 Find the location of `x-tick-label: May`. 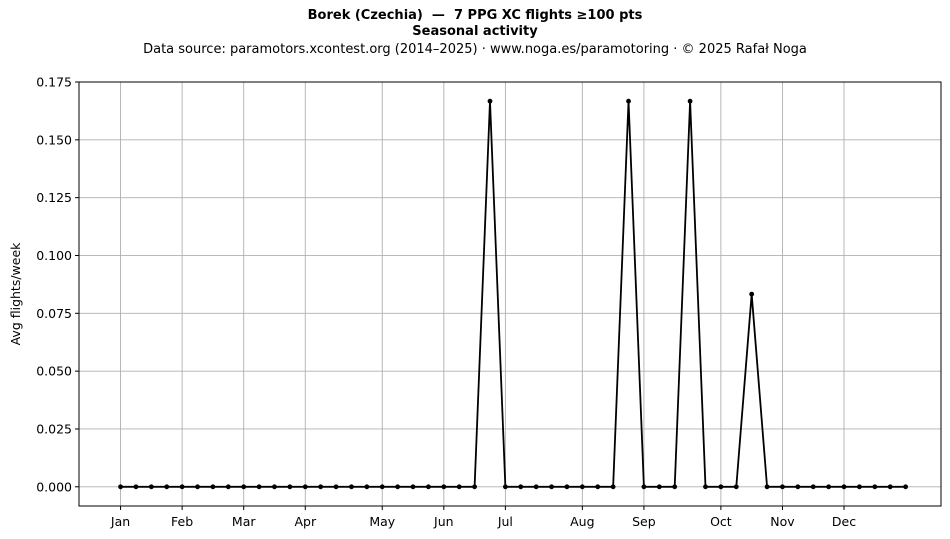

x-tick-label: May is located at coordinates (382, 521).